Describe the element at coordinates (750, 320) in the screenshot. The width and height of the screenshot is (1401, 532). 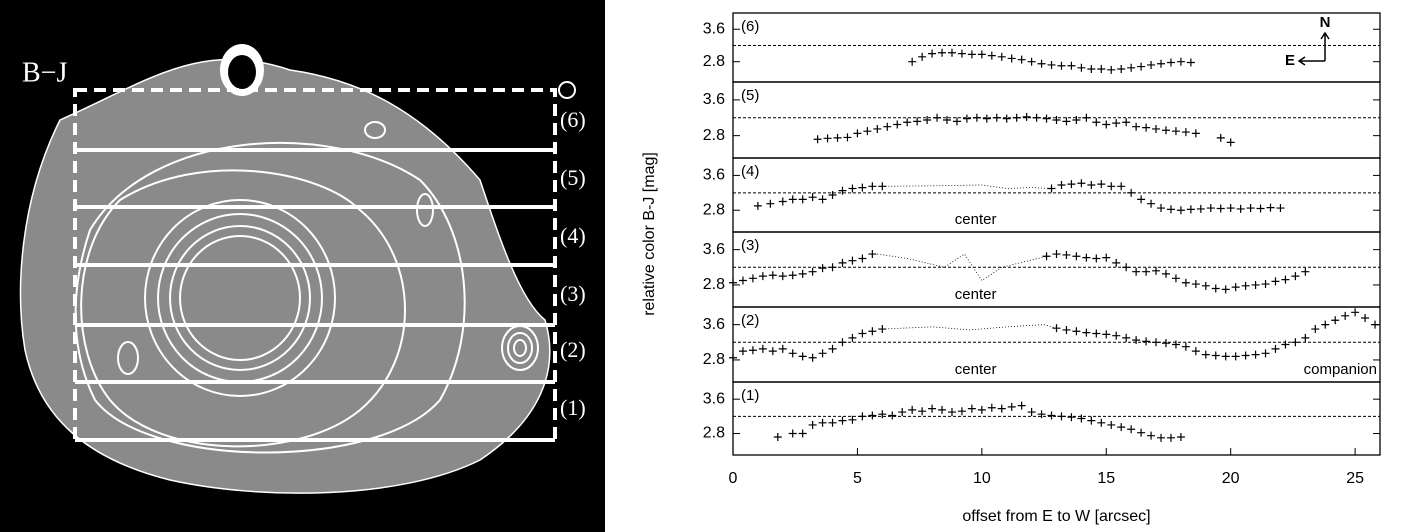
I see `panel-label: (2)` at that location.